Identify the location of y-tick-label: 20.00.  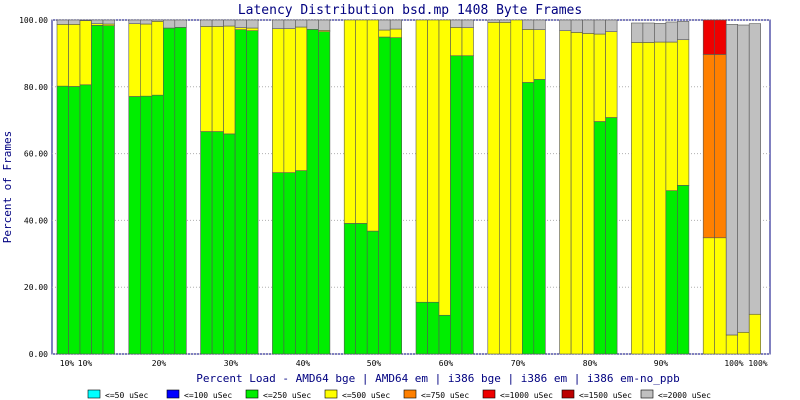
(36, 287).